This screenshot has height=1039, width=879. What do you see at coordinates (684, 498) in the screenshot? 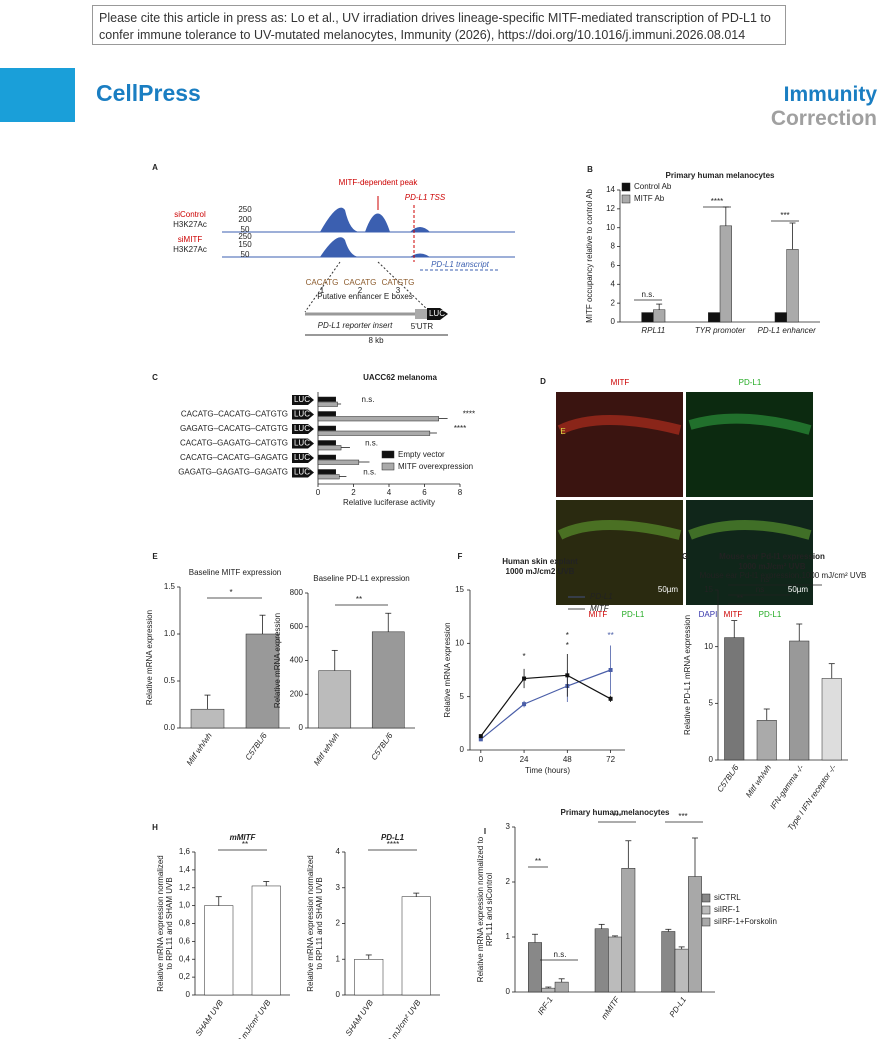
I see `panel-d-images` at bounding box center [684, 498].